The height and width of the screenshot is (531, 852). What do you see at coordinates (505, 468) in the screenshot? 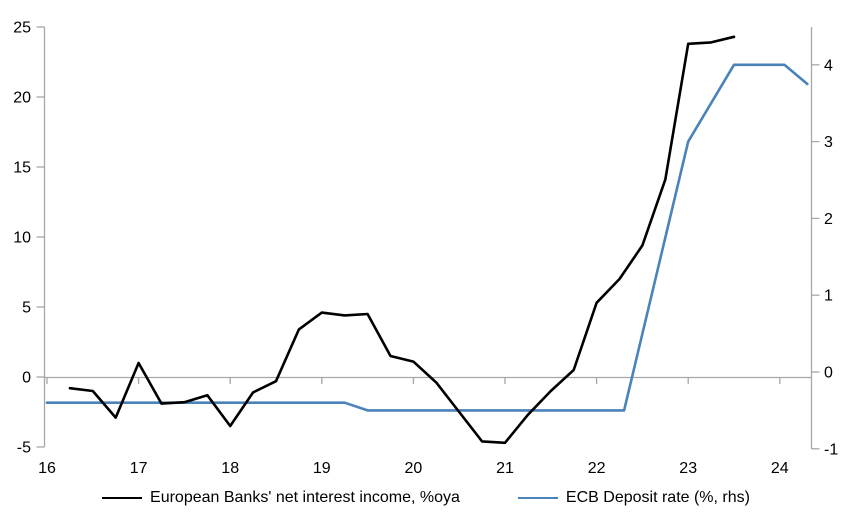
I see `x-axis-tick-label: 21` at bounding box center [505, 468].